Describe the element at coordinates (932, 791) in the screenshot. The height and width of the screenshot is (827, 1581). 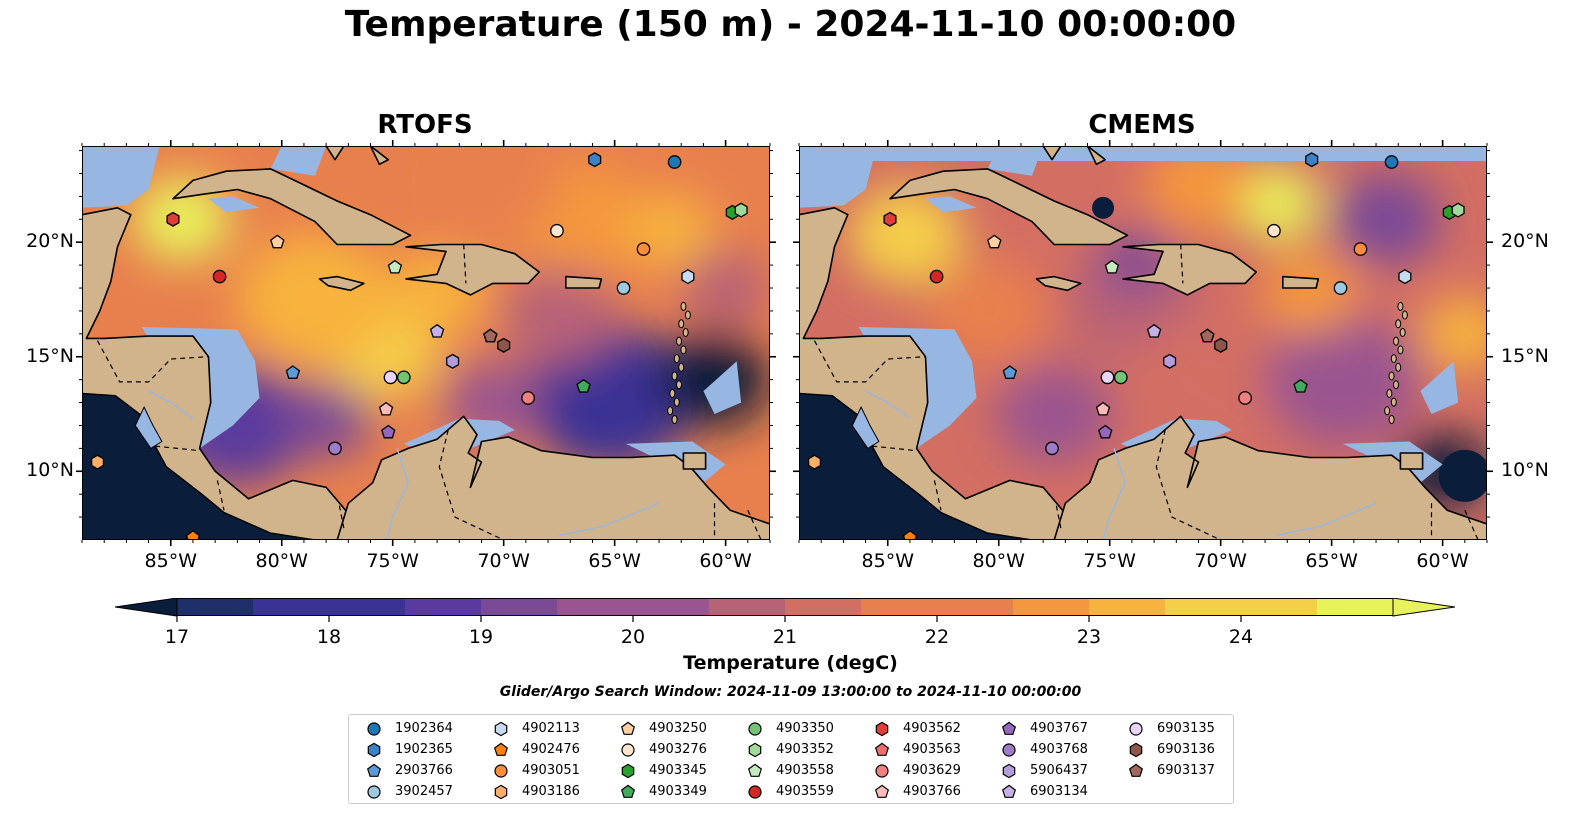
I see `legend-label: 4903766` at that location.